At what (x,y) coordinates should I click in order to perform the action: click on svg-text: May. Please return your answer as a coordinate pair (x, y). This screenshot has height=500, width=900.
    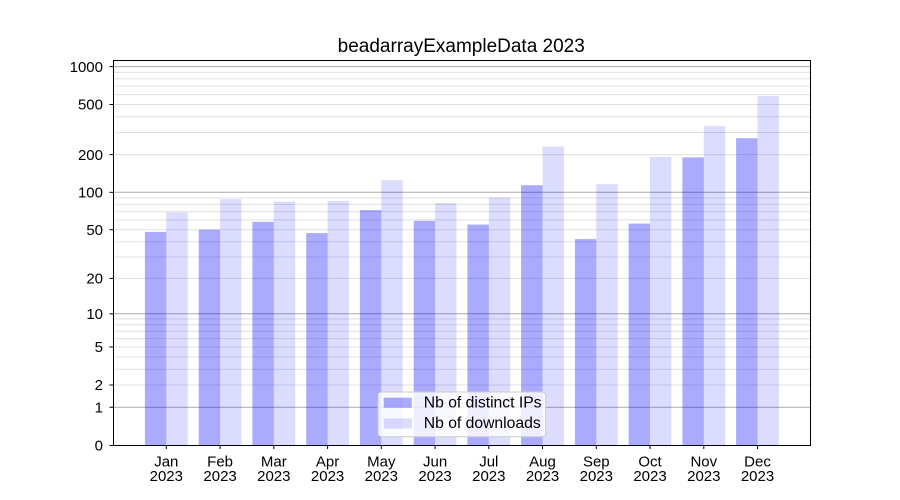
    Looking at the image, I should click on (381, 462).